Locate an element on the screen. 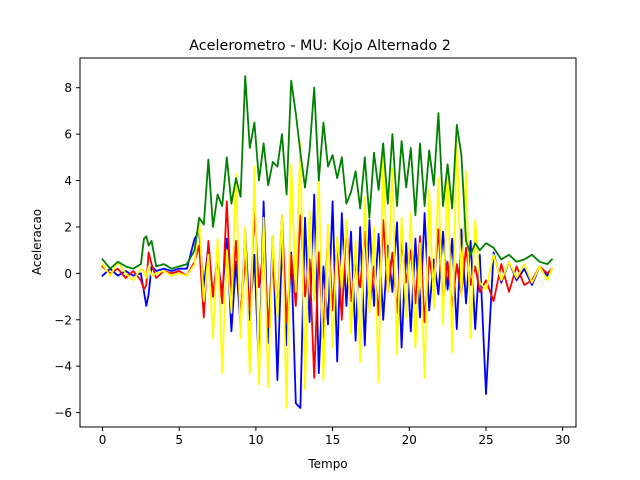 The width and height of the screenshot is (640, 480). x-tick-label: 15 is located at coordinates (332, 440).